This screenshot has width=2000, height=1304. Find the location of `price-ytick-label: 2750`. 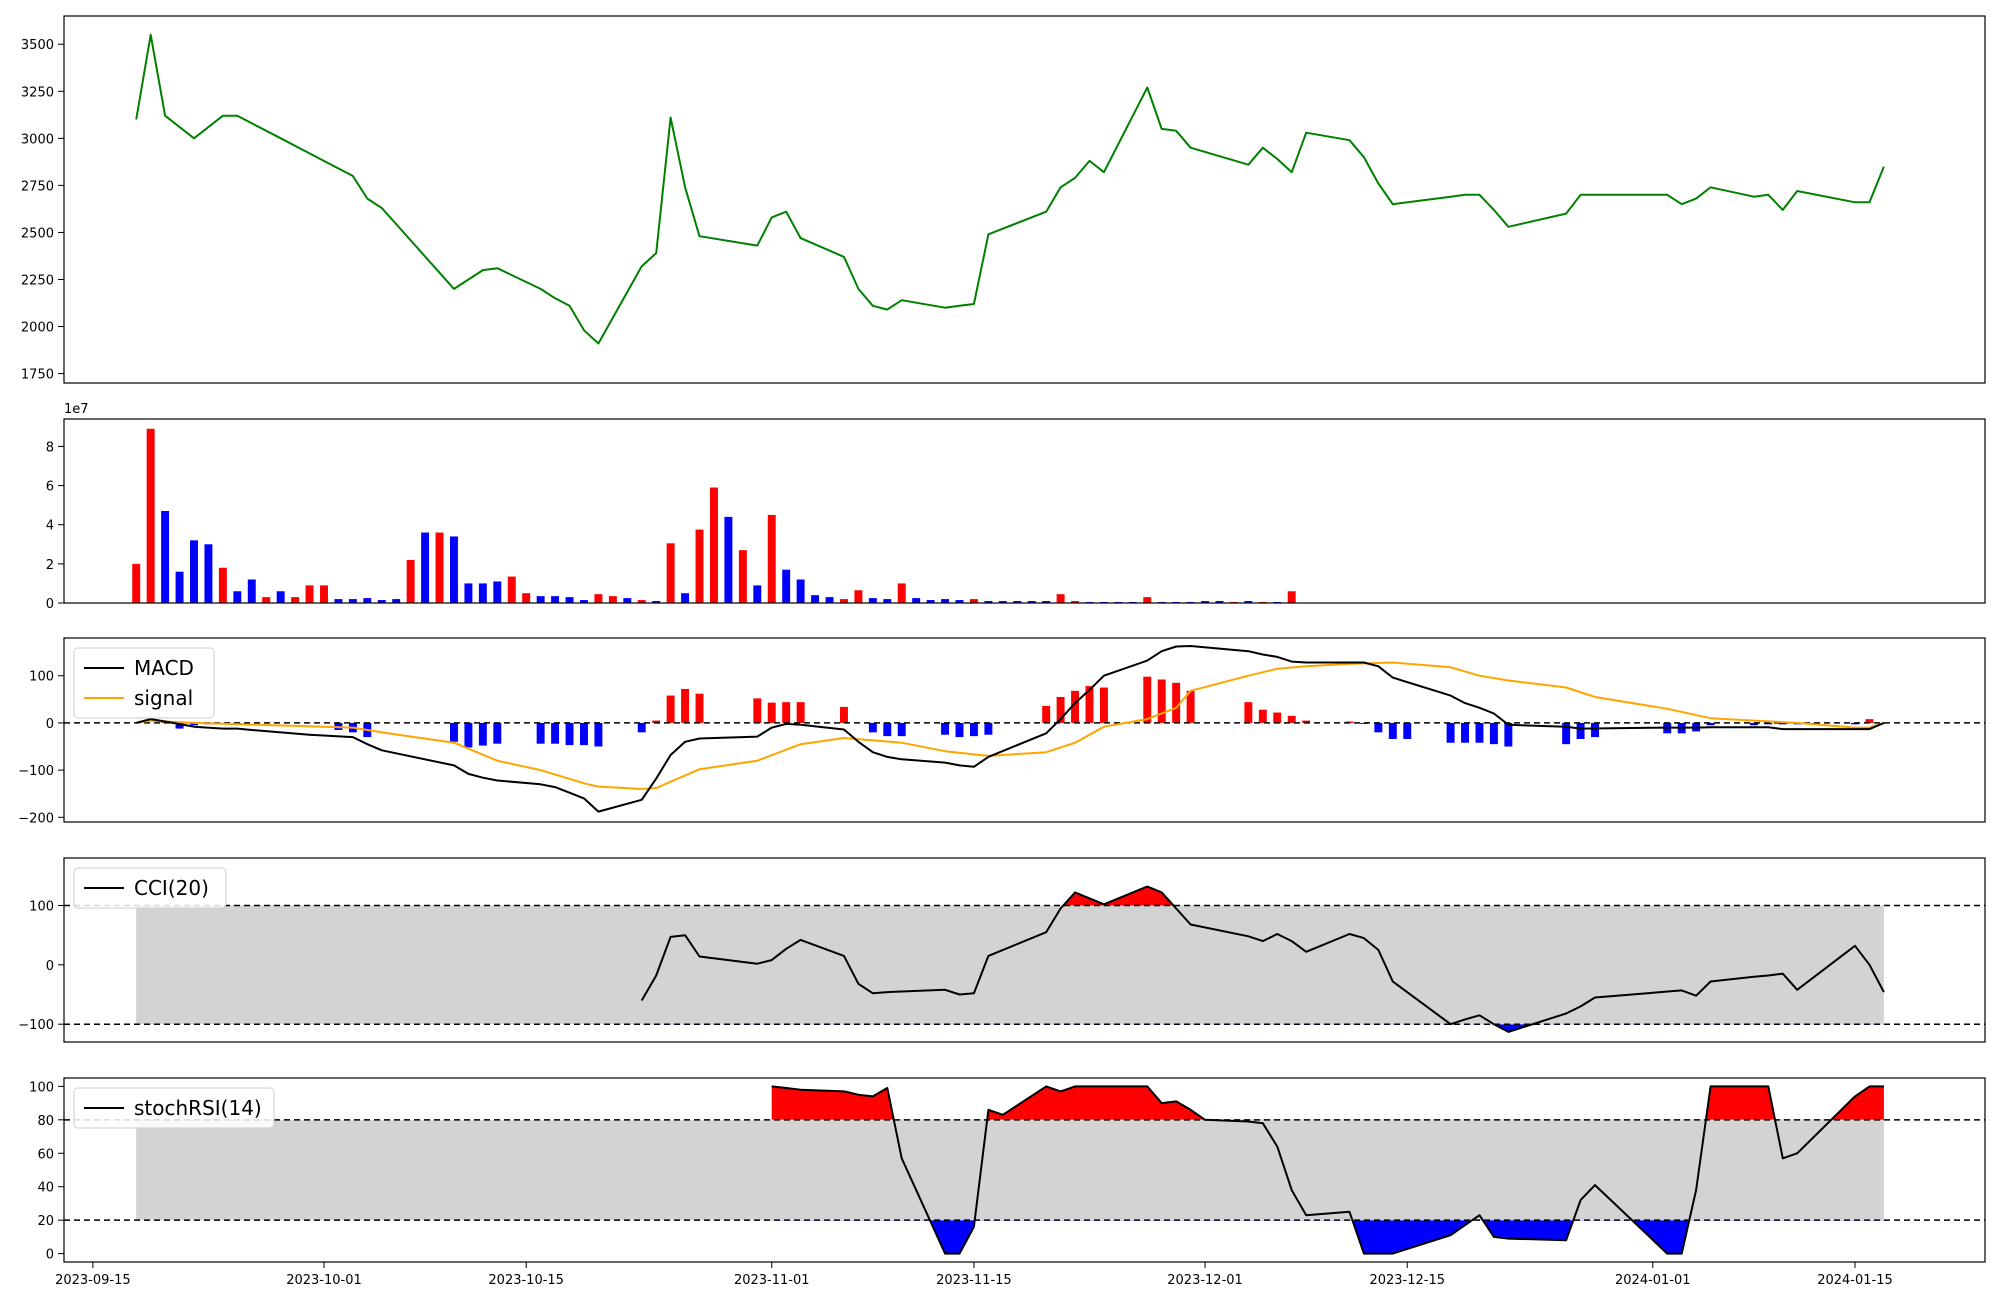

price-ytick-label: 2750 is located at coordinates (37, 186).